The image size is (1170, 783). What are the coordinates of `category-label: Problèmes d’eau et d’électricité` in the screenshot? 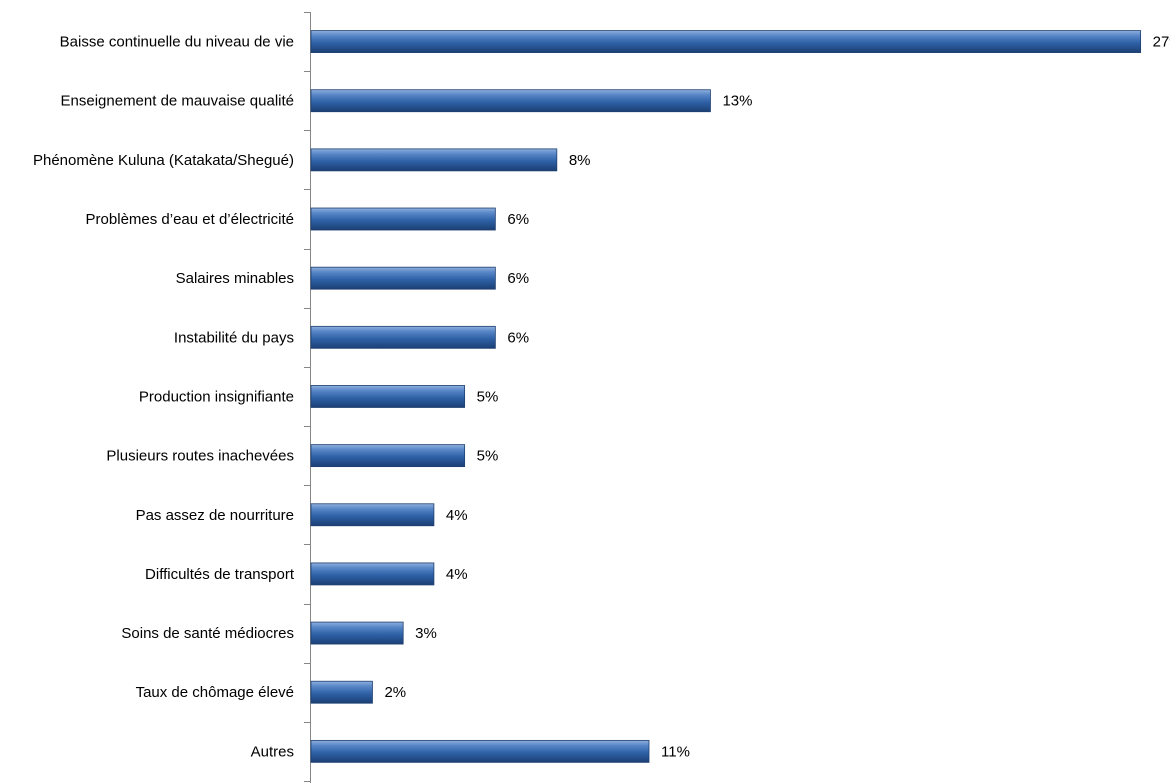 It's located at (190, 219).